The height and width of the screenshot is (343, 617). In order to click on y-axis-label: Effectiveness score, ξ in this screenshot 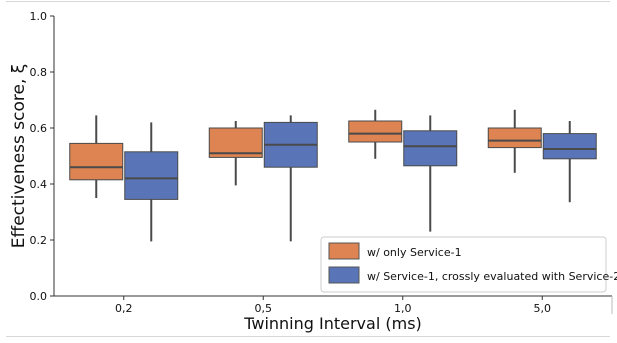, I will do `click(19, 156)`.